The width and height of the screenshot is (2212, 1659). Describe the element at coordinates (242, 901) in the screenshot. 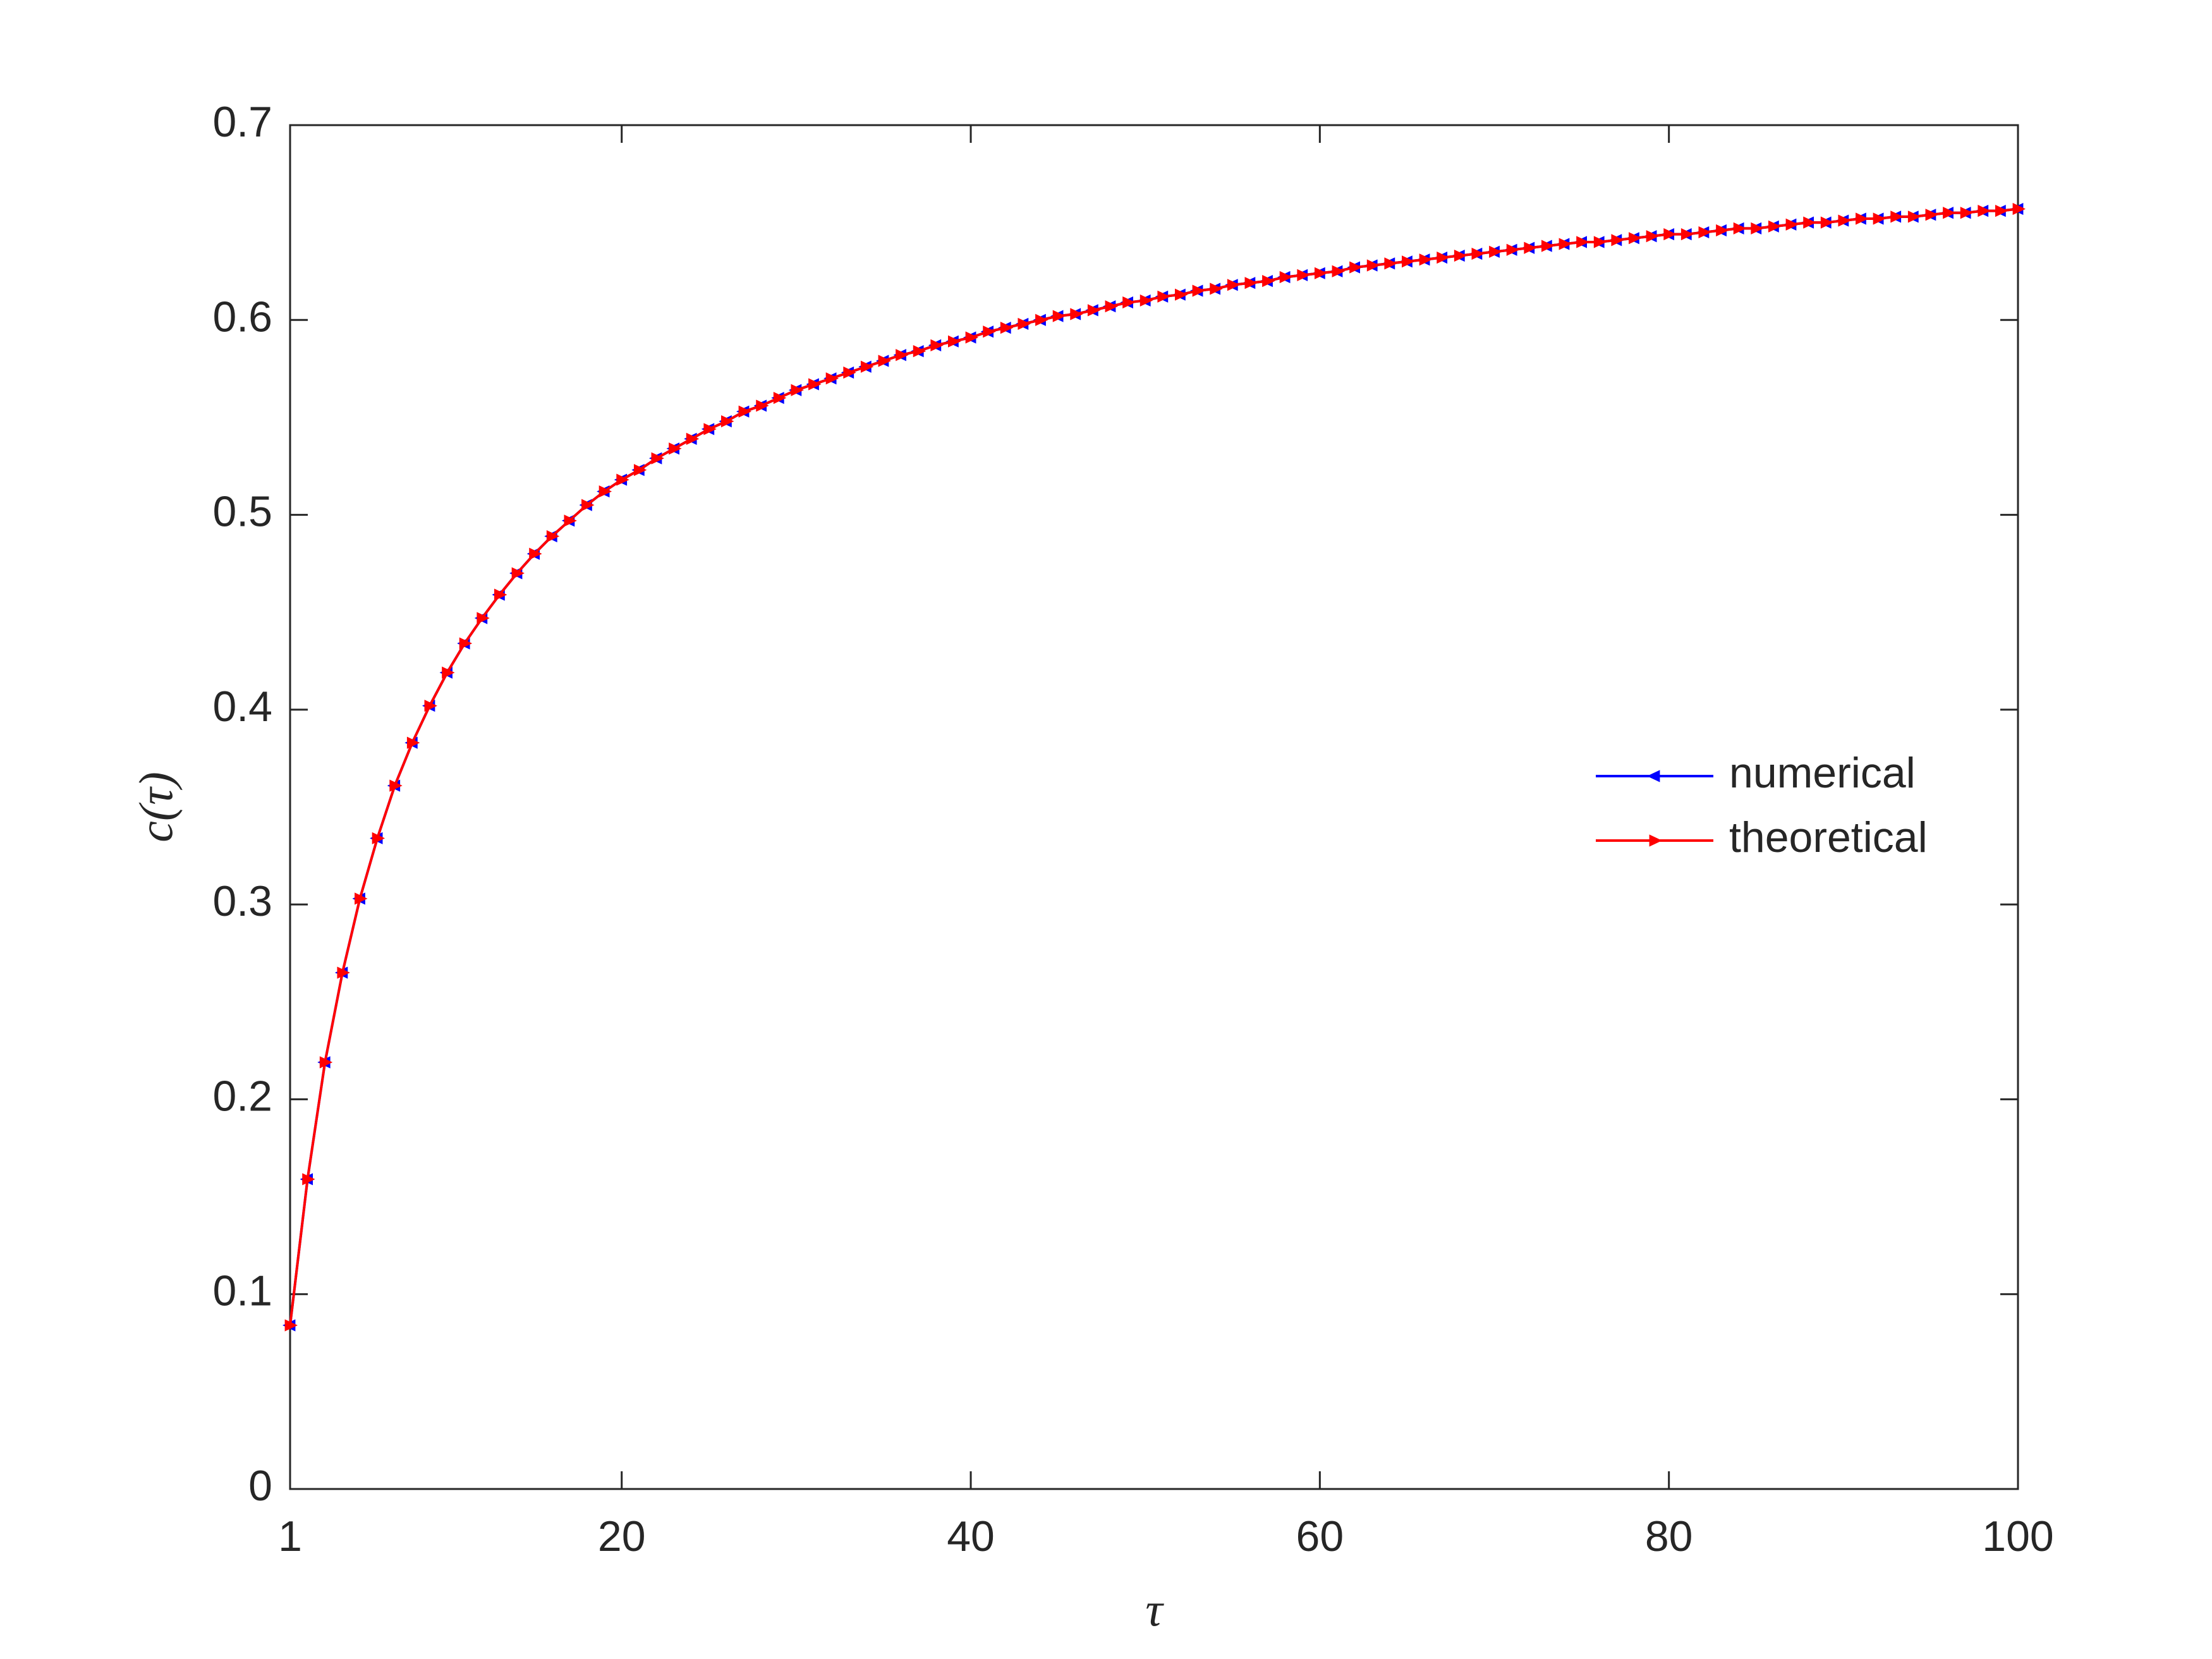

I see `y-tick-label: 0.3` at that location.